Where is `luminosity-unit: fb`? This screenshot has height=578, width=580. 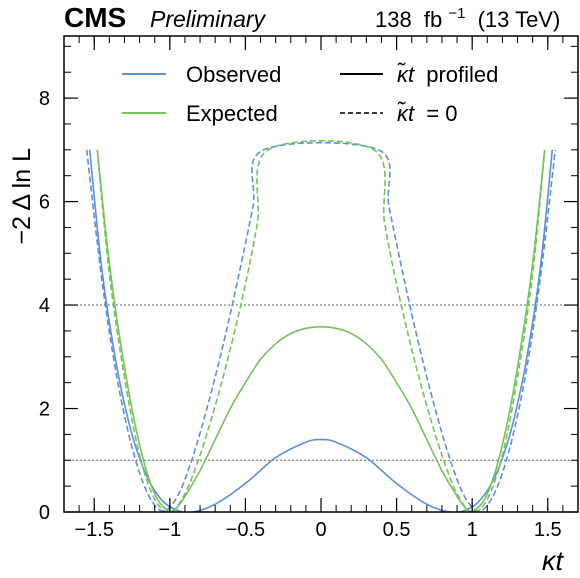 luminosity-unit: fb is located at coordinates (433, 19).